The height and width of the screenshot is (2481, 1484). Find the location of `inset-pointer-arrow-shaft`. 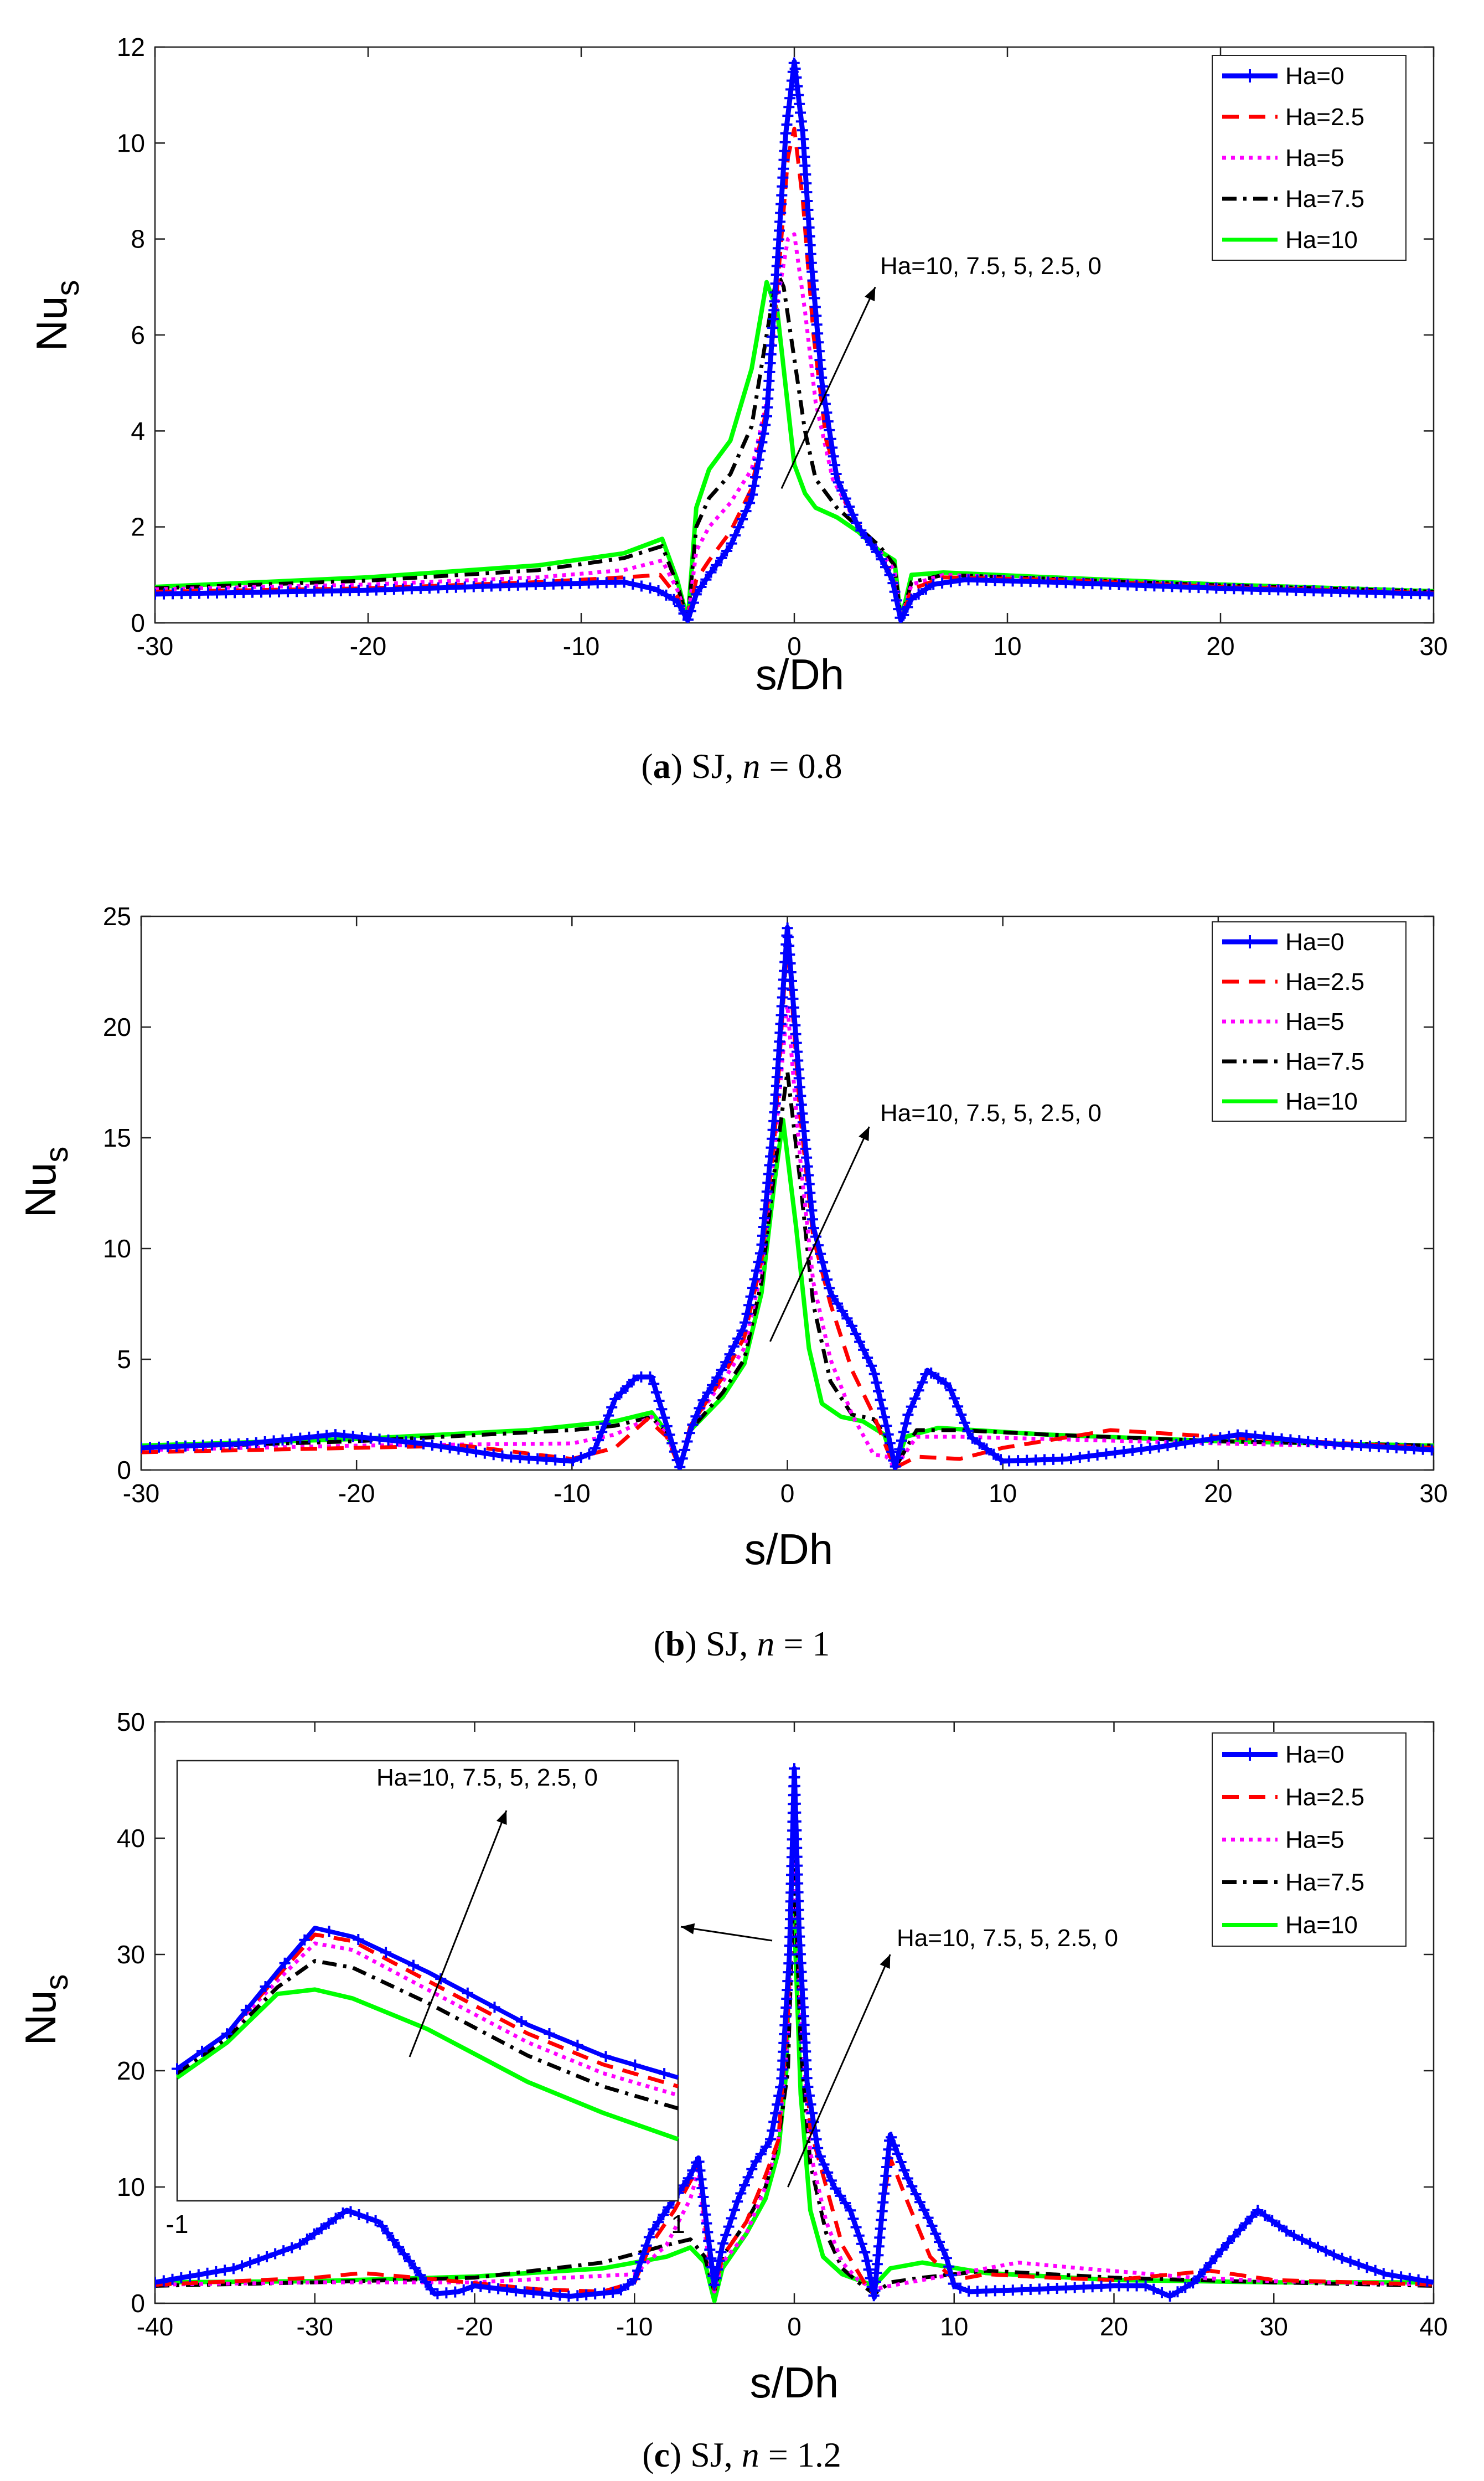

inset-pointer-arrow-shaft is located at coordinates (726, 1934).